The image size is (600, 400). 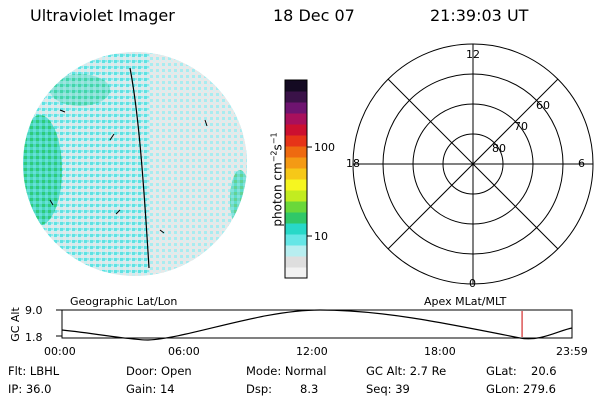 What do you see at coordinates (406, 371) in the screenshot?
I see `info-gcalt: GC Alt: 2.7 Re` at bounding box center [406, 371].